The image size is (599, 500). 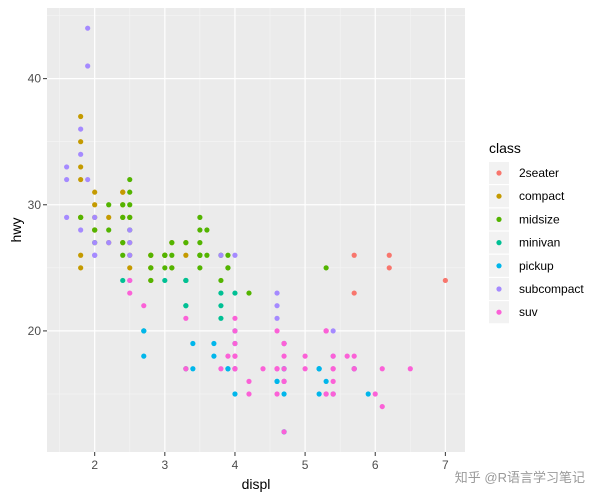 I want to click on x-tick-label: 4, so click(x=235, y=465).